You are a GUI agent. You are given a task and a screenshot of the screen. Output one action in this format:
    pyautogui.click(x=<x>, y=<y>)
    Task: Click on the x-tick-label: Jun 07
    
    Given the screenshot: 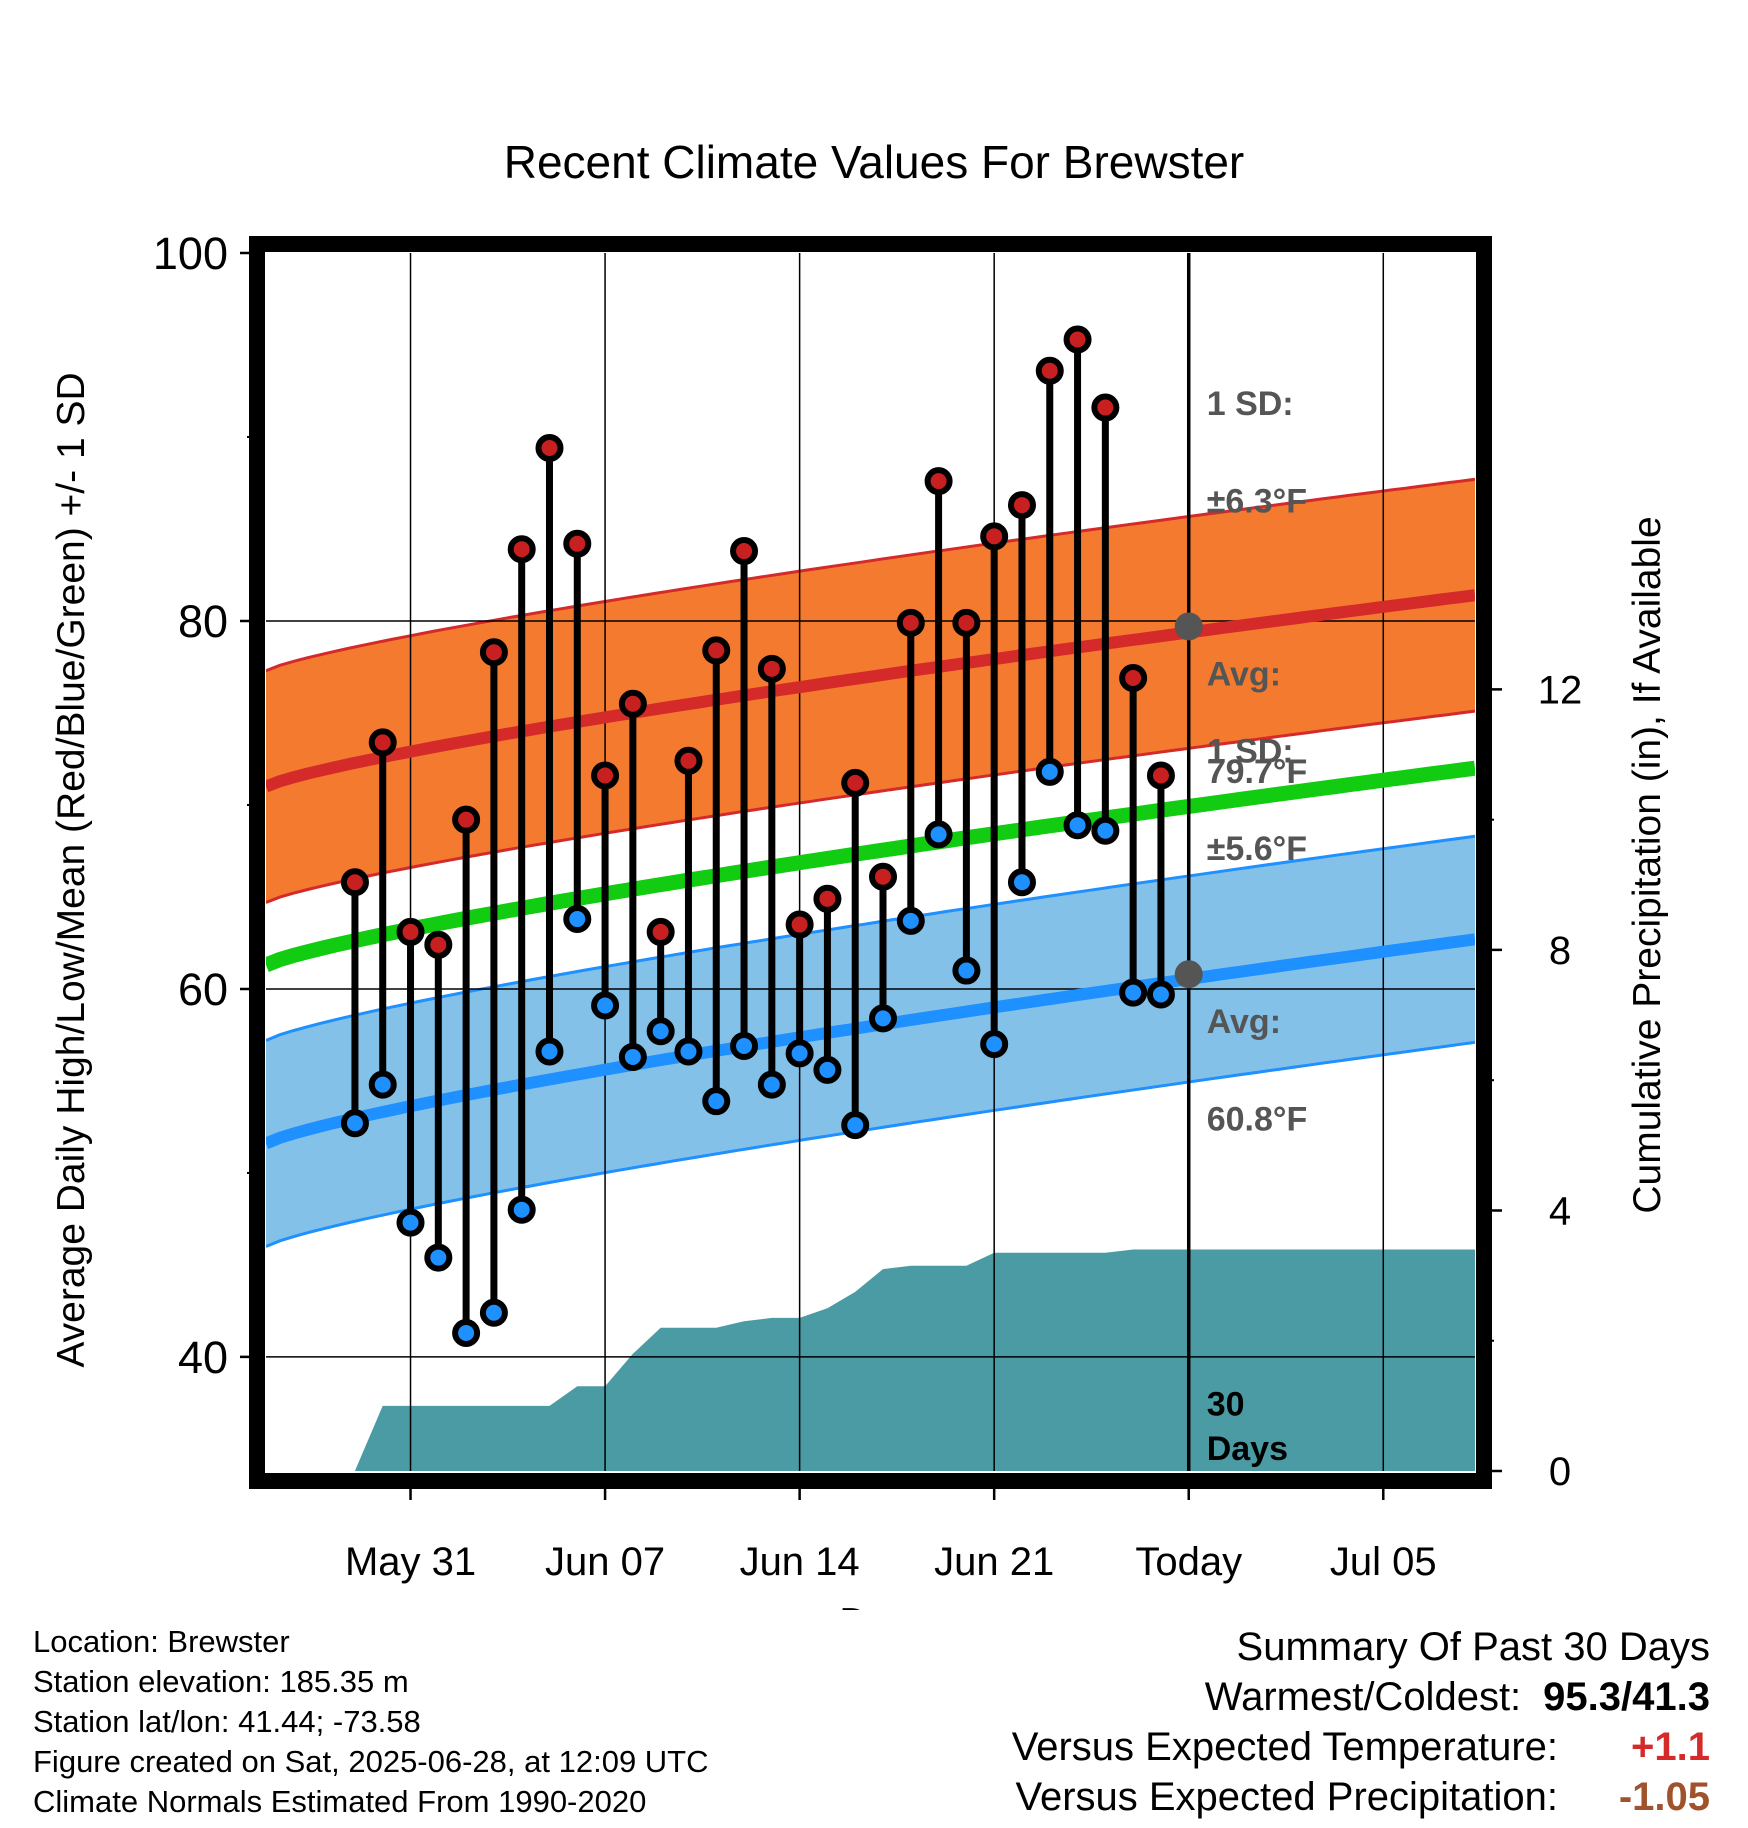 What is the action you would take?
    pyautogui.click(x=605, y=1562)
    